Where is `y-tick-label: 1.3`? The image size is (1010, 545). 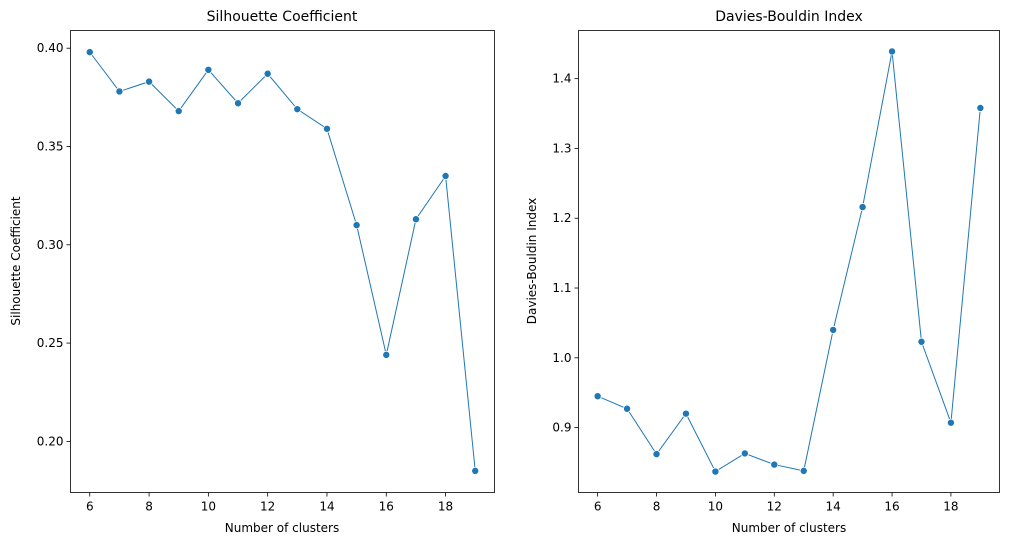
y-tick-label: 1.3 is located at coordinates (561, 148).